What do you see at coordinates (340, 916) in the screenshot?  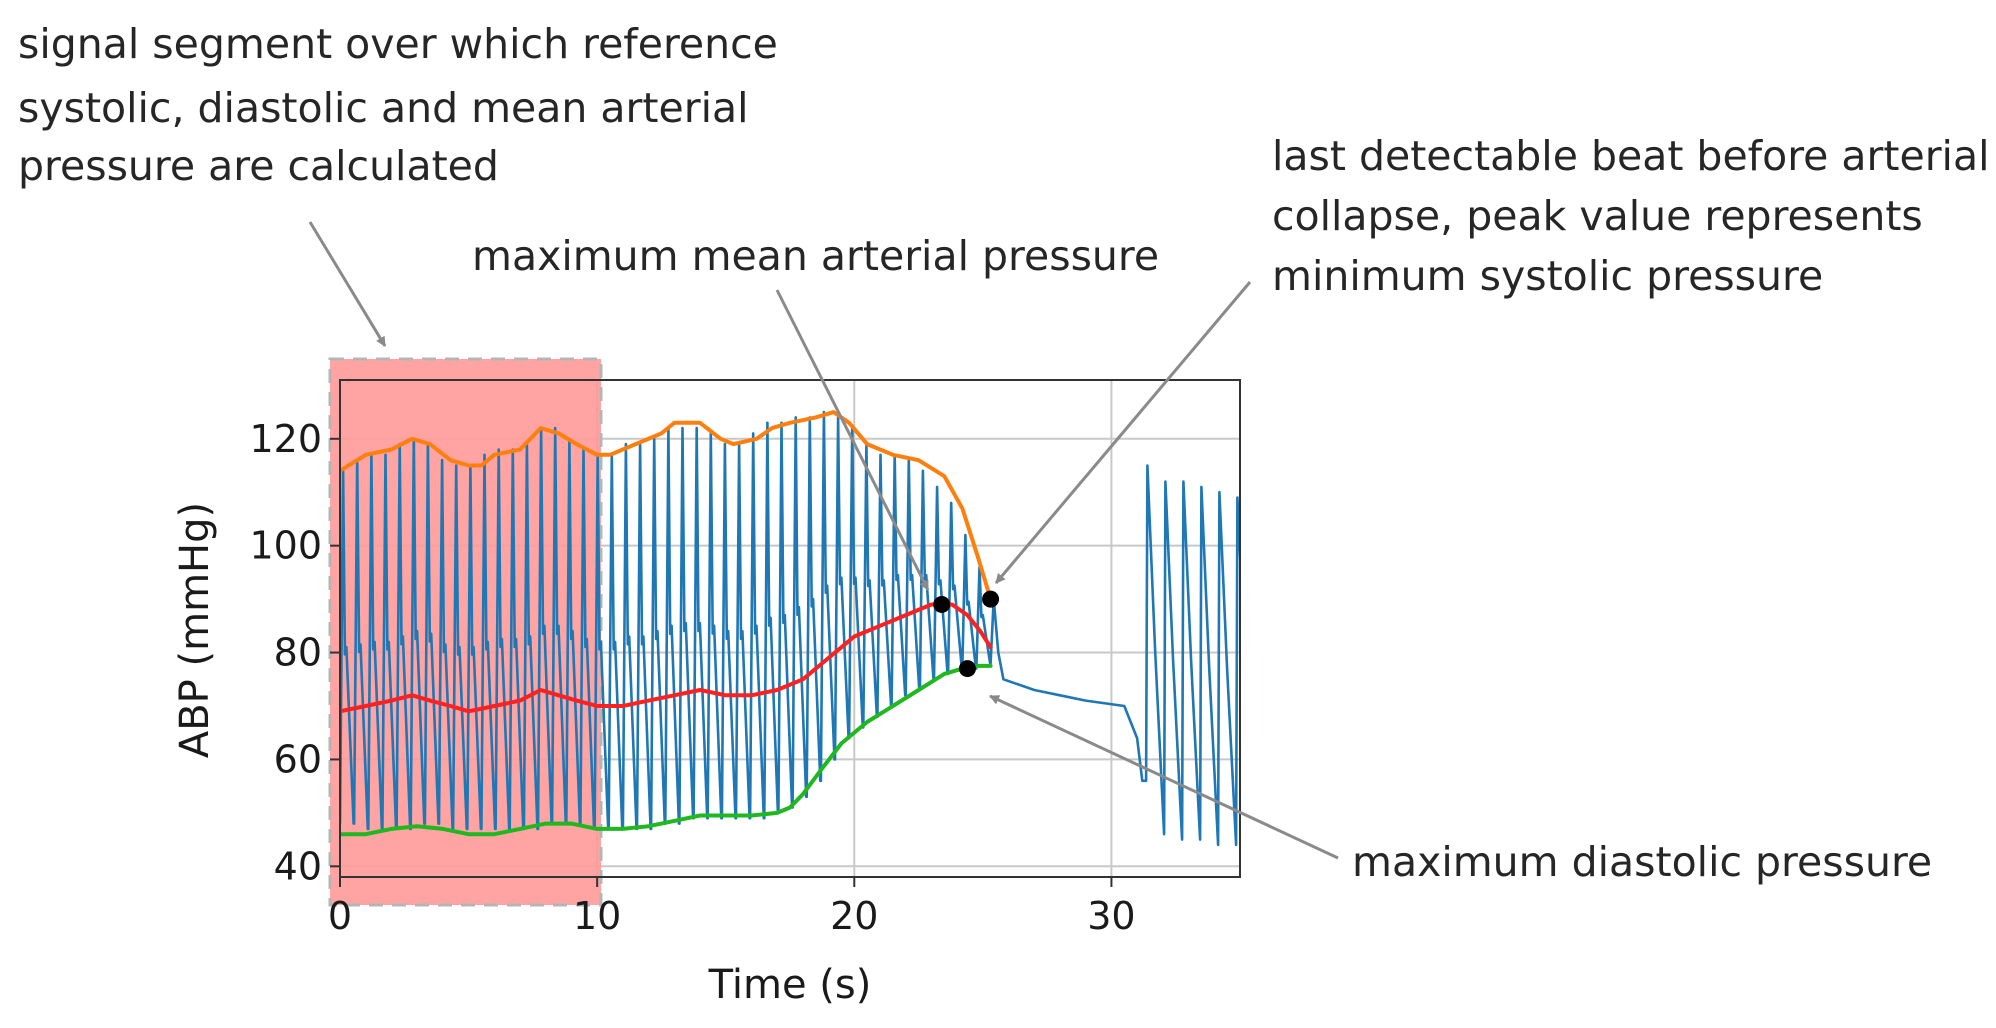 I see `x-tick-label: 0` at bounding box center [340, 916].